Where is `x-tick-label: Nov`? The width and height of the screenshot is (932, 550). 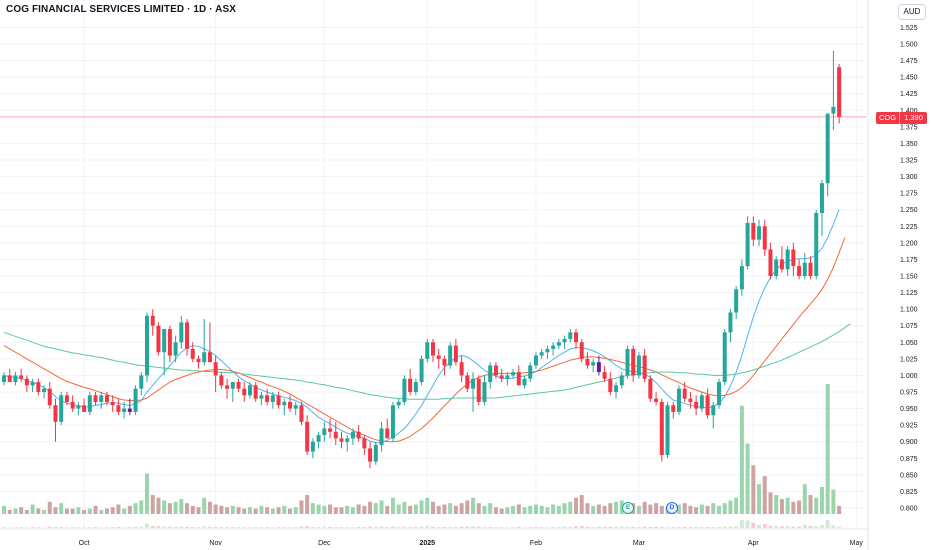
x-tick-label: Nov is located at coordinates (215, 543).